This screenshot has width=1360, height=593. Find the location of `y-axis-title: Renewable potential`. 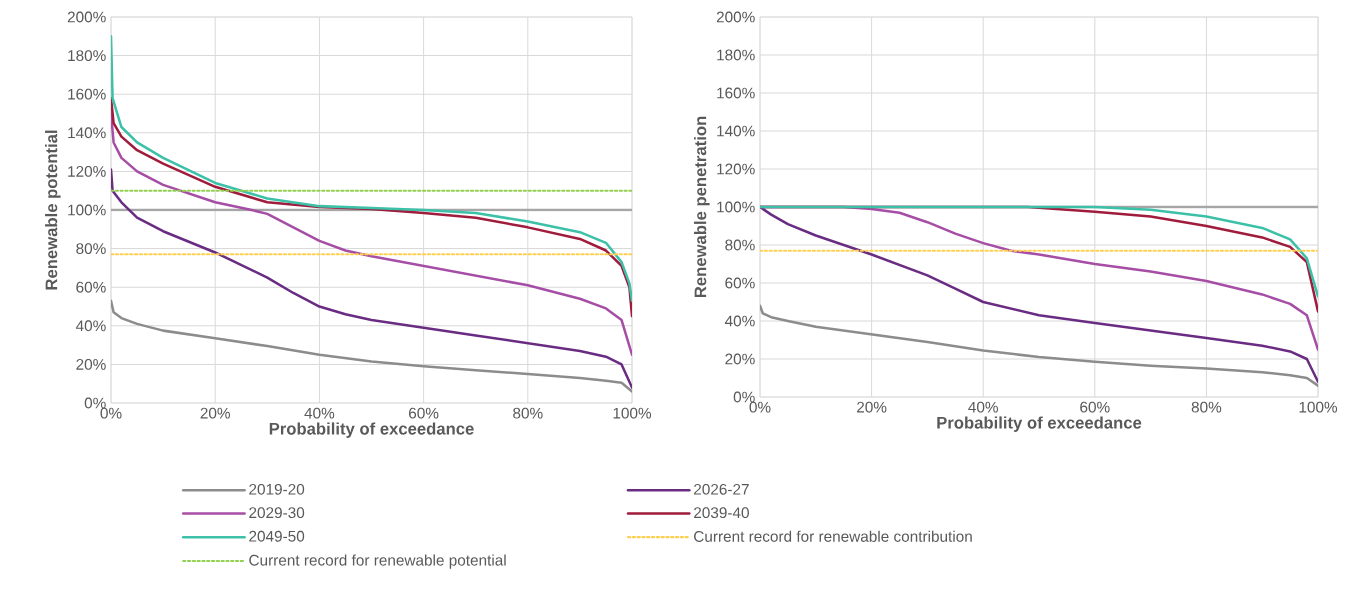

y-axis-title: Renewable potential is located at coordinates (53, 210).